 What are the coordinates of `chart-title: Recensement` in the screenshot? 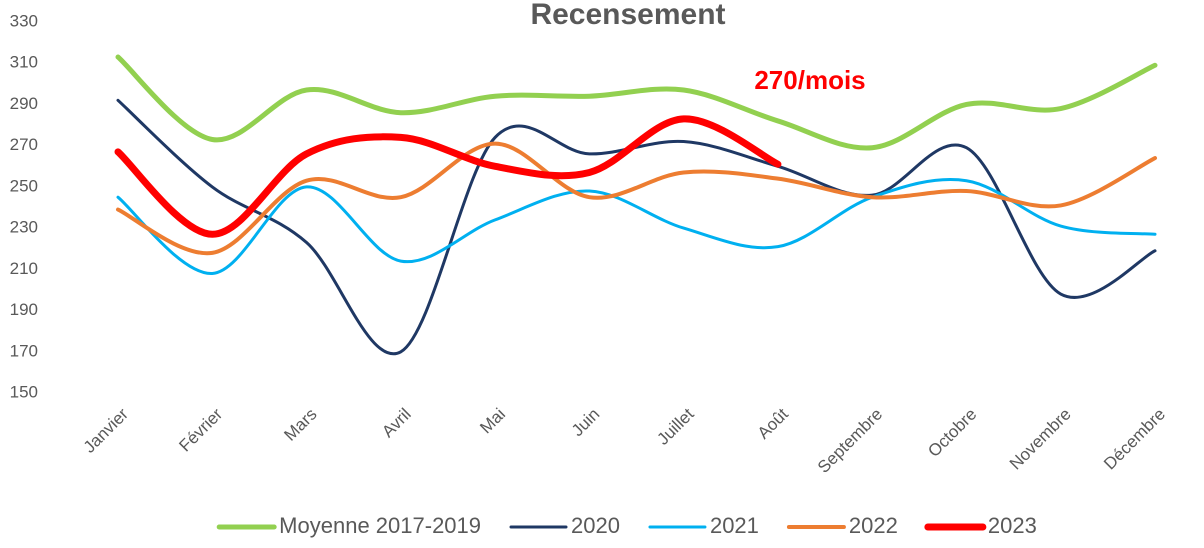 It's located at (627, 15).